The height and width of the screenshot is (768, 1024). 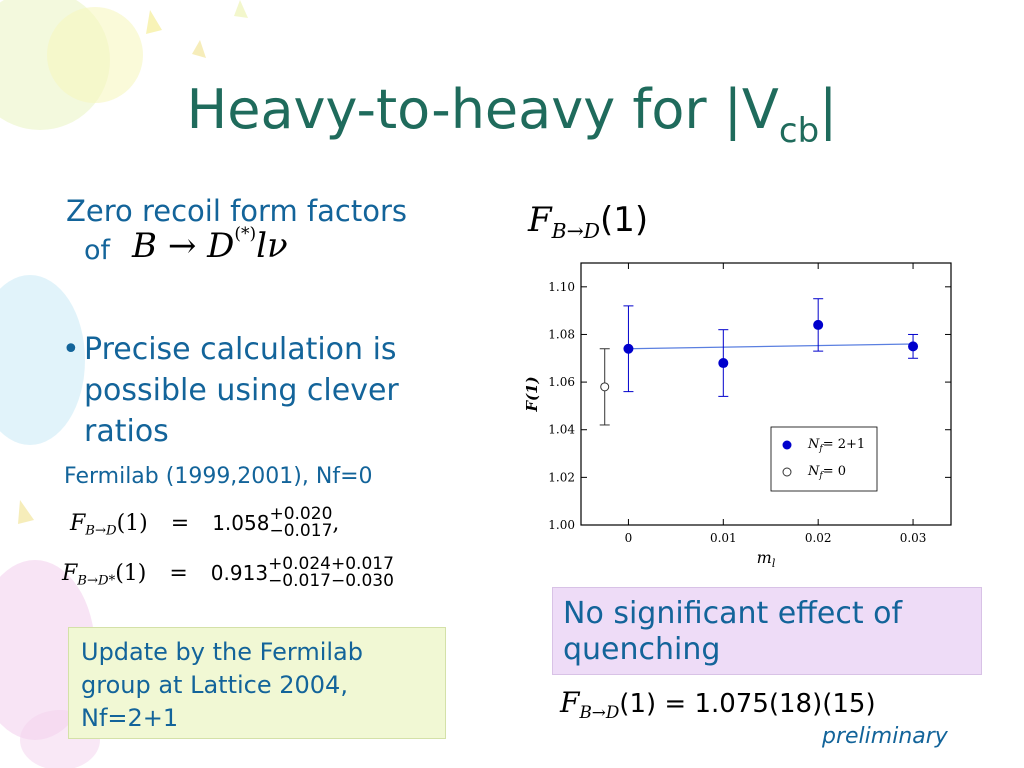 What do you see at coordinates (331, 581) in the screenshot?
I see `eq2-down: −0.017−0.030` at bounding box center [331, 581].